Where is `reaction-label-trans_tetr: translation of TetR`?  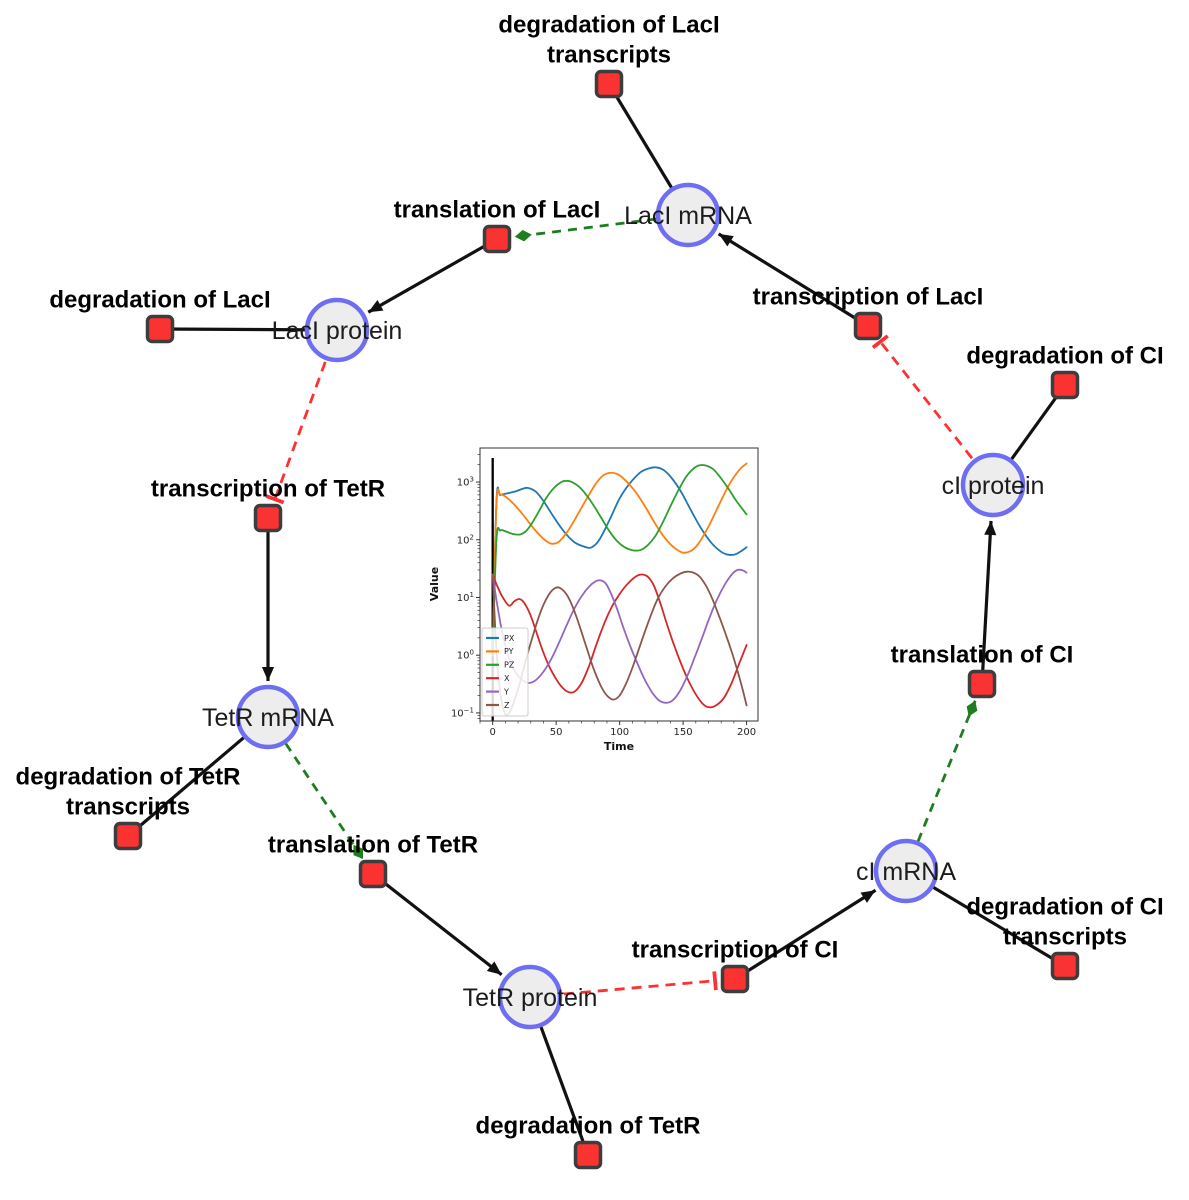 reaction-label-trans_tetr: translation of TetR is located at coordinates (373, 845).